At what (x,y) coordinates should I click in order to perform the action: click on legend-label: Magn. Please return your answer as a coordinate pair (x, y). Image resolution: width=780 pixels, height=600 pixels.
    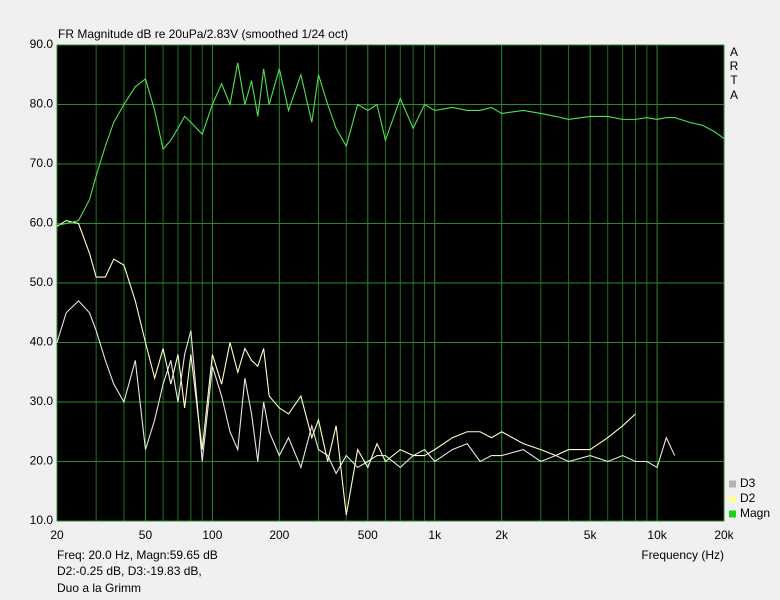
    Looking at the image, I should click on (755, 513).